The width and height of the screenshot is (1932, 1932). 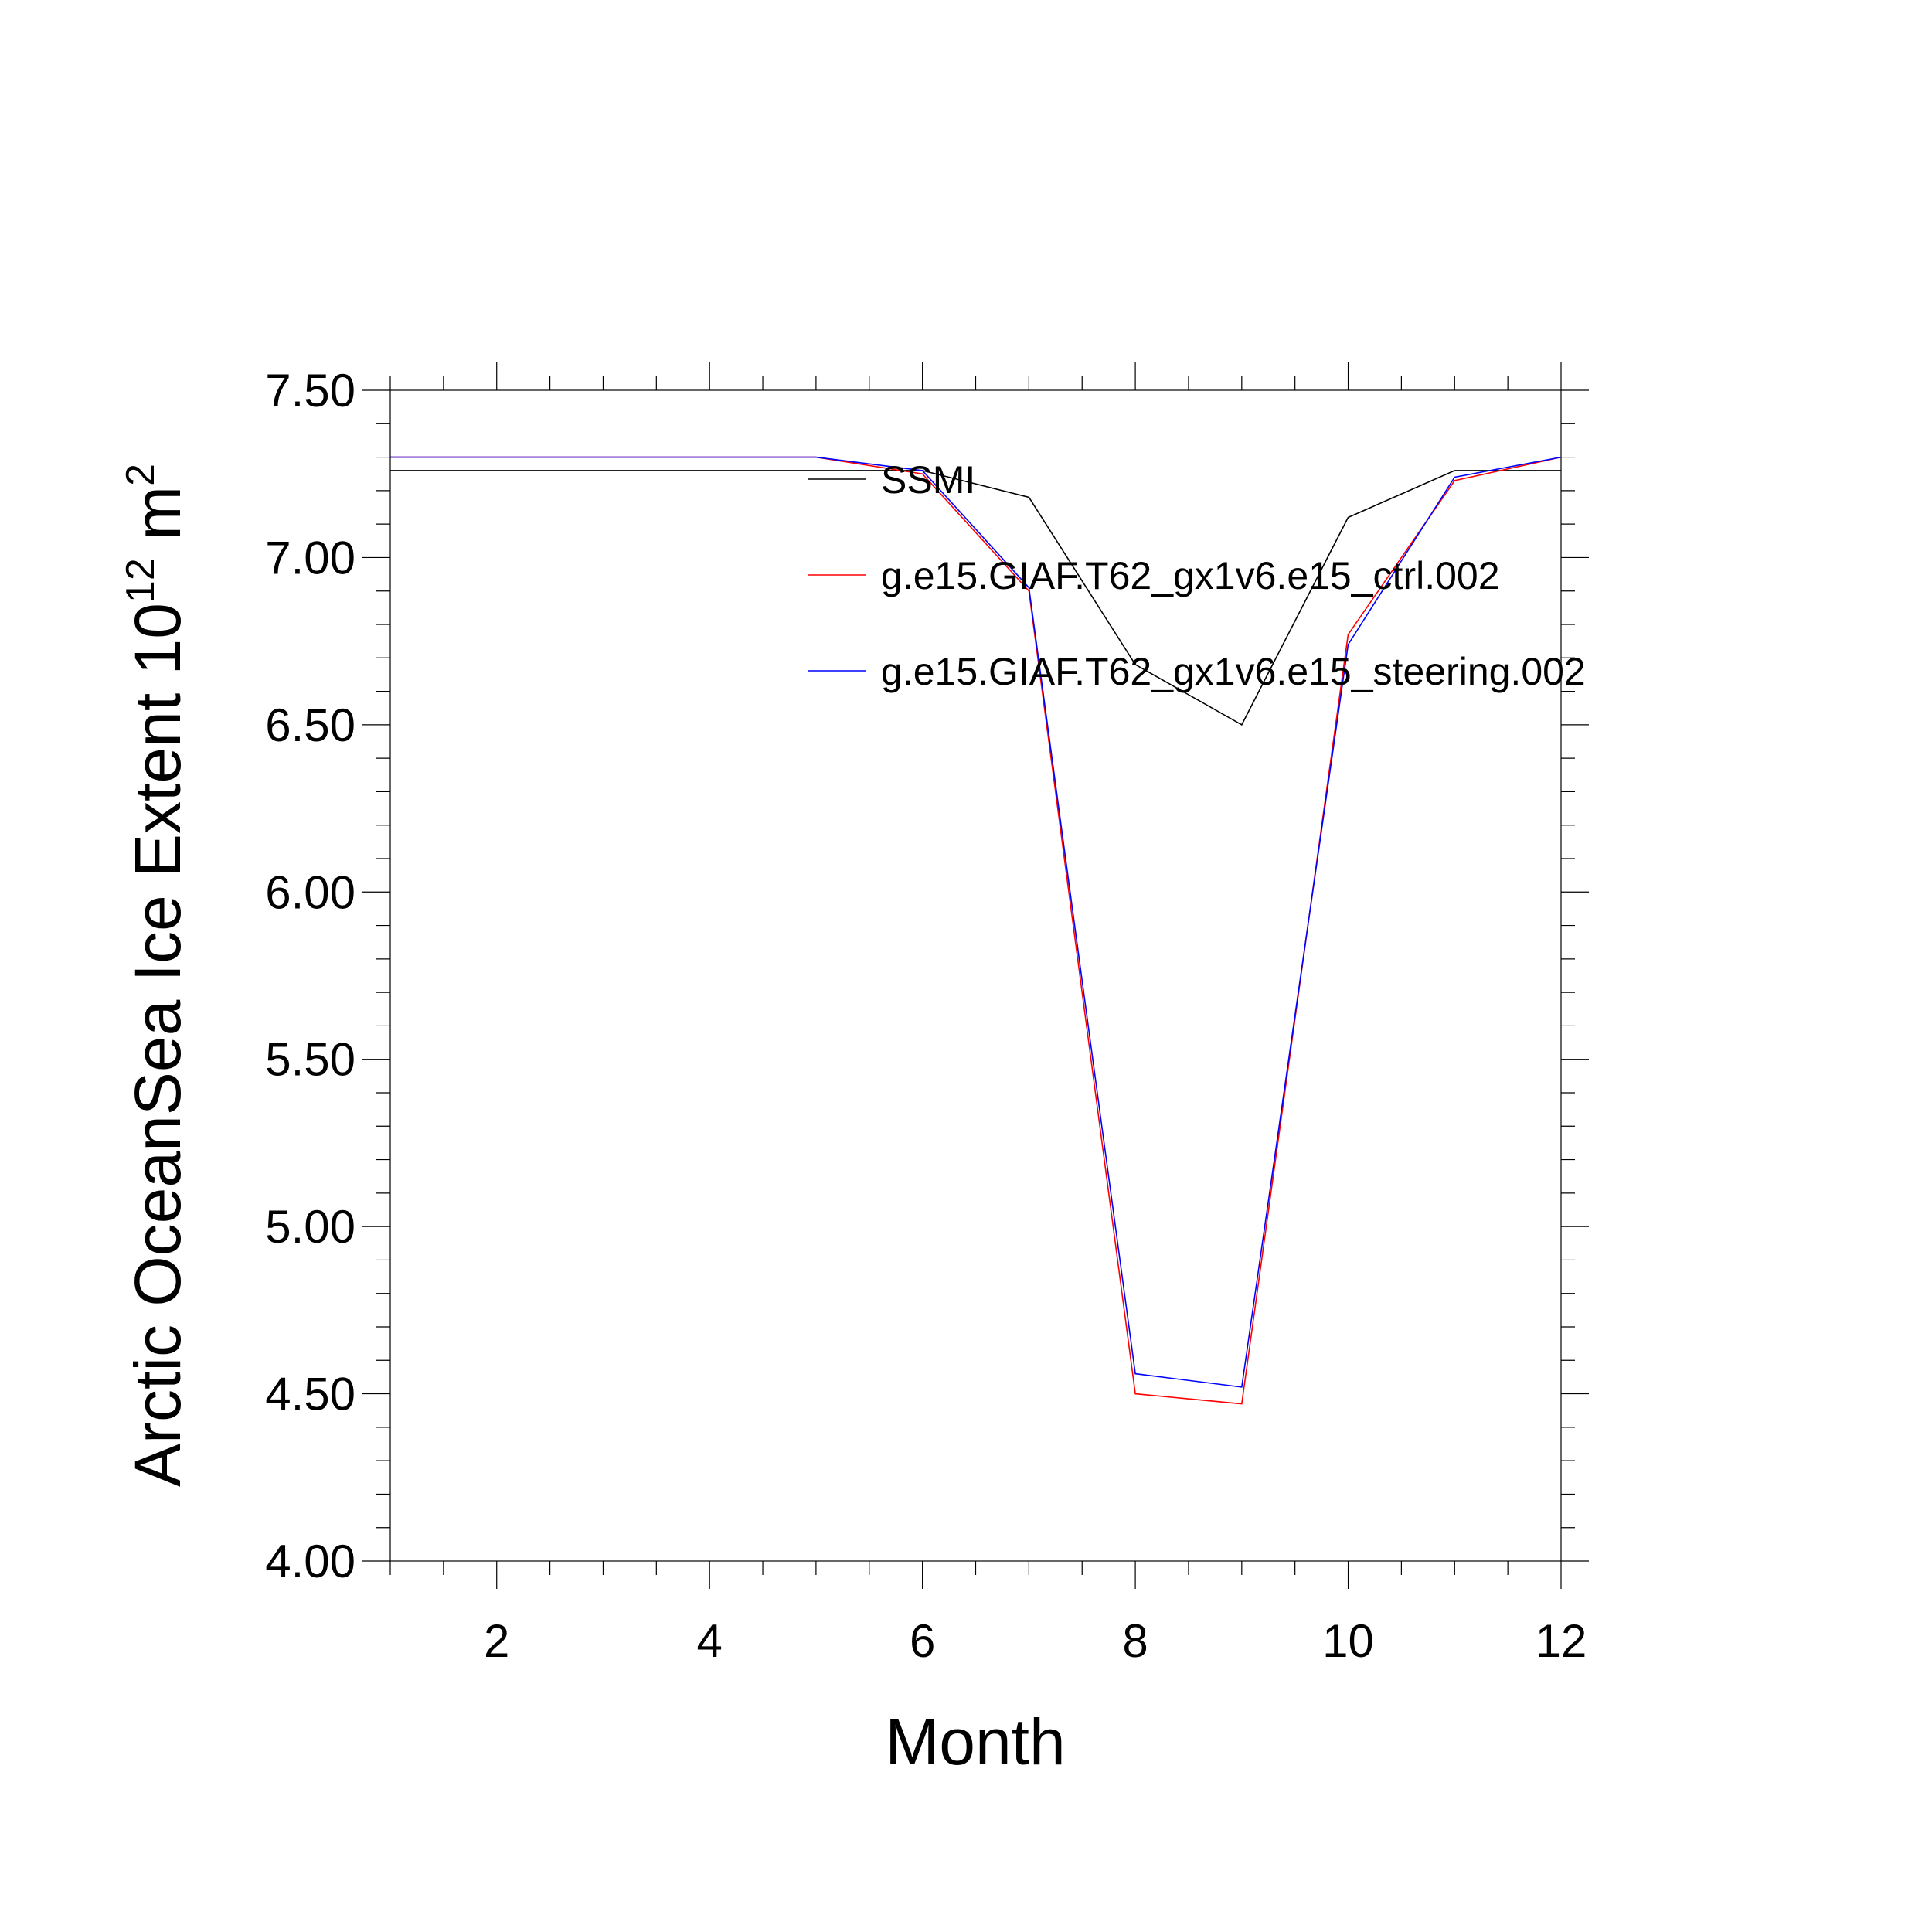 What do you see at coordinates (310, 1060) in the screenshot?
I see `y-tick-label: 5.50` at bounding box center [310, 1060].